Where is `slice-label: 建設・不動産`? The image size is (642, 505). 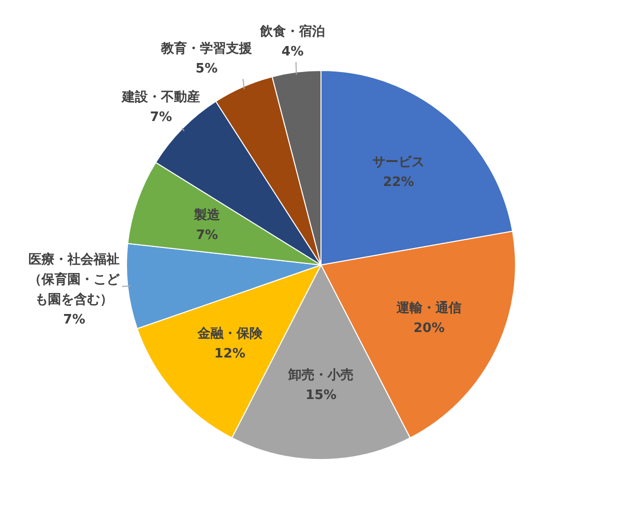
slice-label: 建設・不動産 is located at coordinates (160, 96).